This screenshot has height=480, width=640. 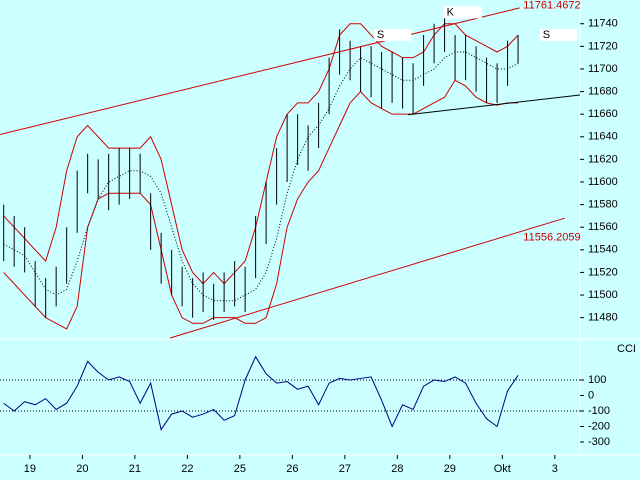 I want to click on y-tick-label: -300, so click(x=599, y=442).